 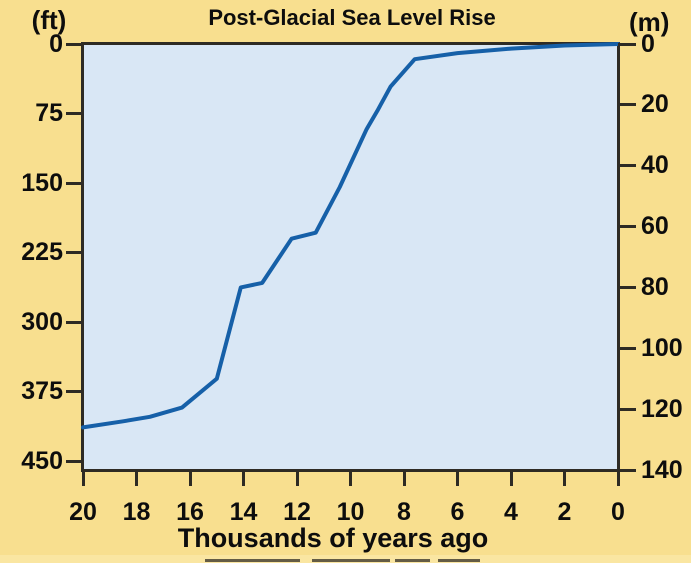 What do you see at coordinates (243, 512) in the screenshot?
I see `x-axis-tick-label: 14` at bounding box center [243, 512].